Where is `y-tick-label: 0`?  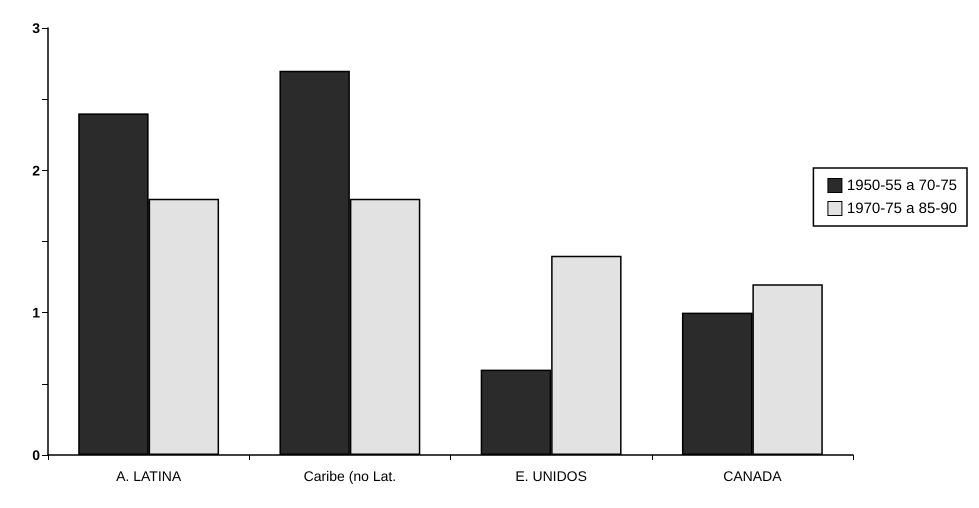 y-tick-label: 0 is located at coordinates (36, 455).